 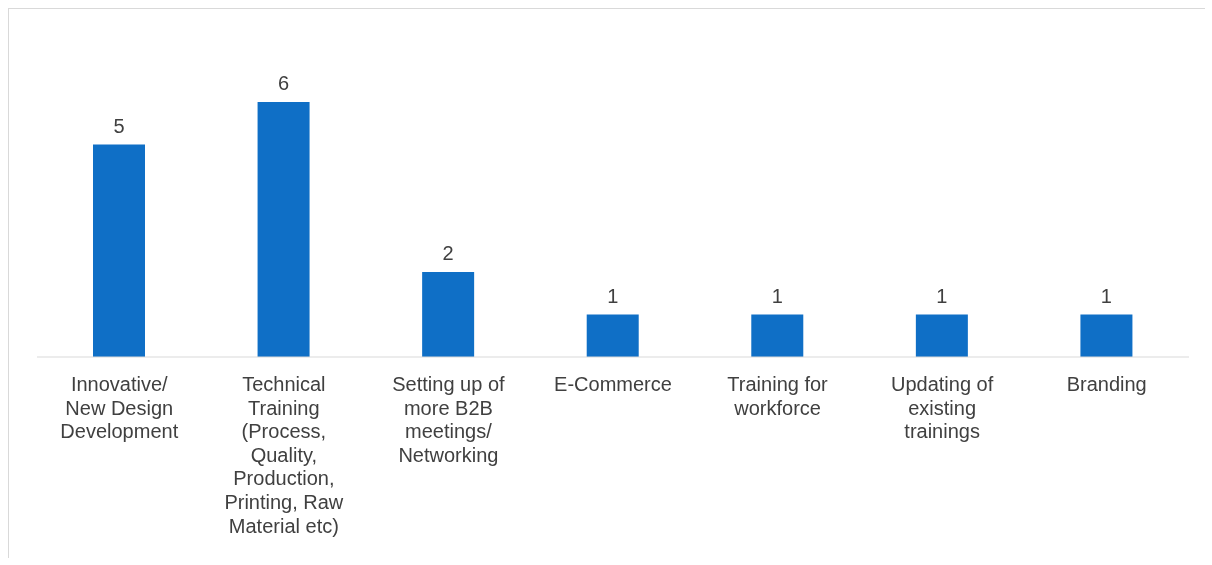 I want to click on x-tick-label: Training for workforce, so click(x=778, y=396).